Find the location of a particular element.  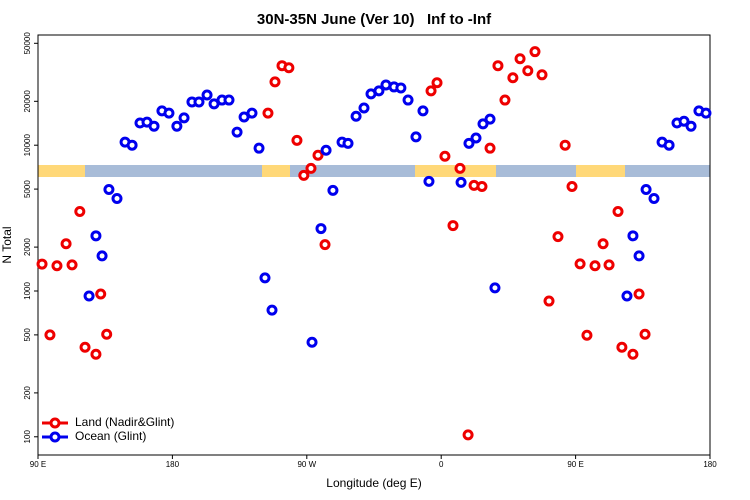

y-tick-label: 50000 is located at coordinates (27, 43).